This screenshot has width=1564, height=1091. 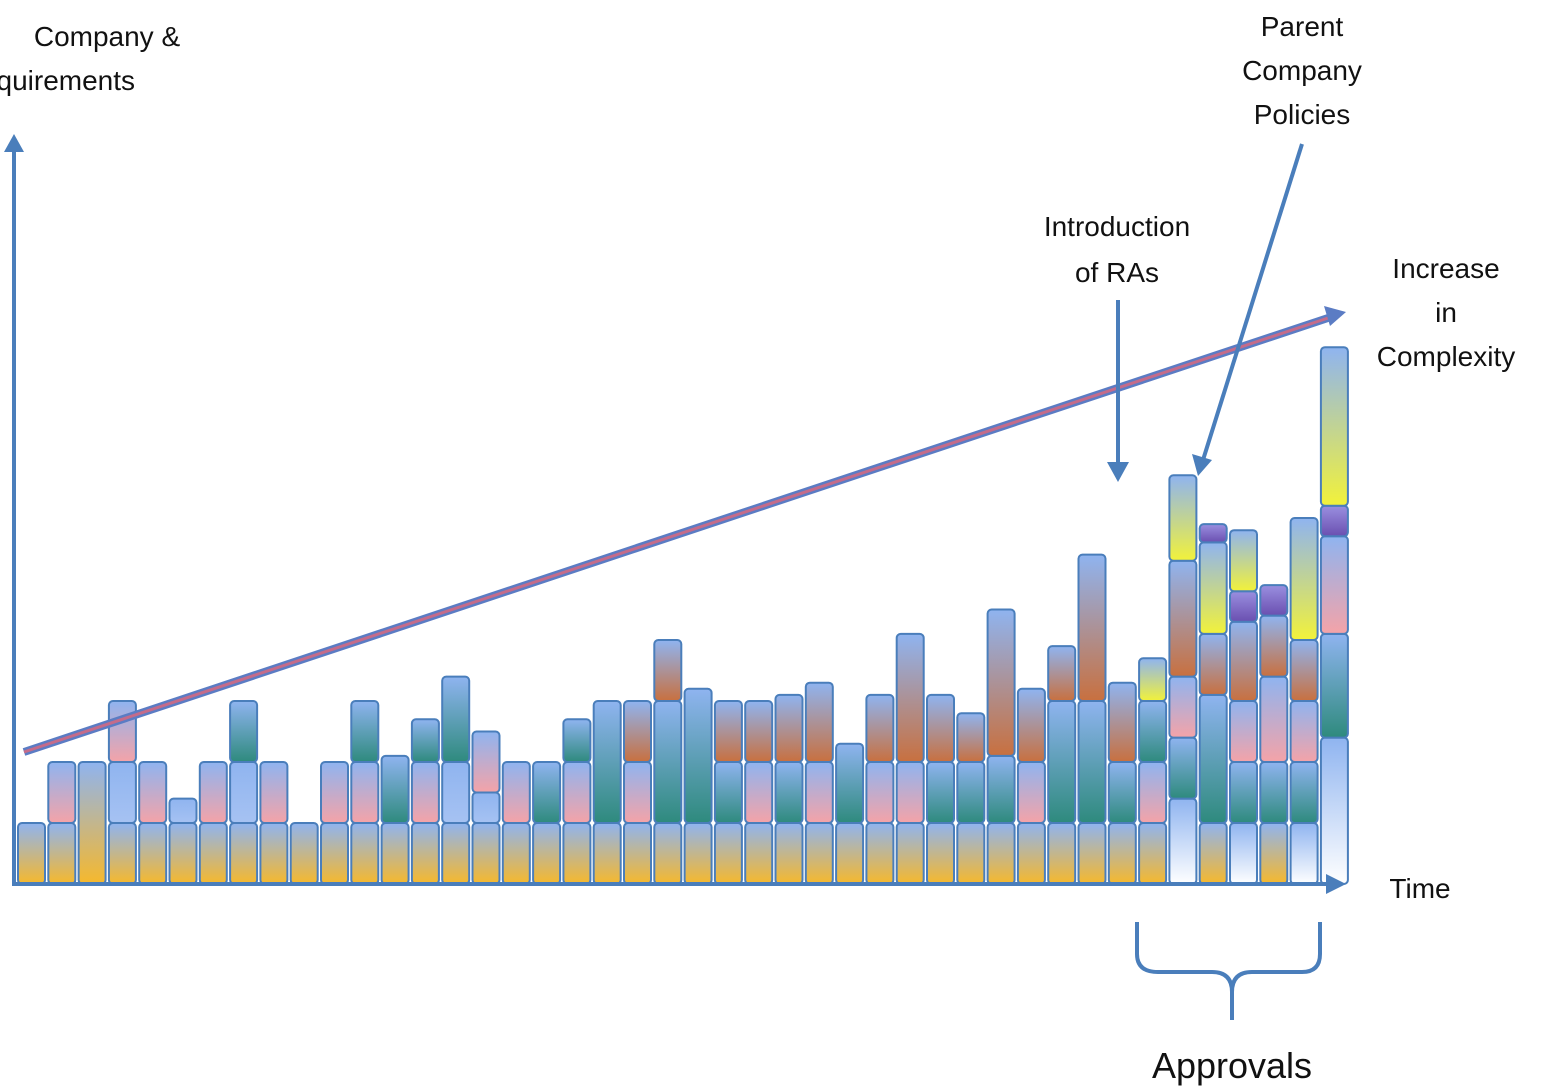 What do you see at coordinates (1117, 272) in the screenshot?
I see `introduction-label-line2: of RAs` at bounding box center [1117, 272].